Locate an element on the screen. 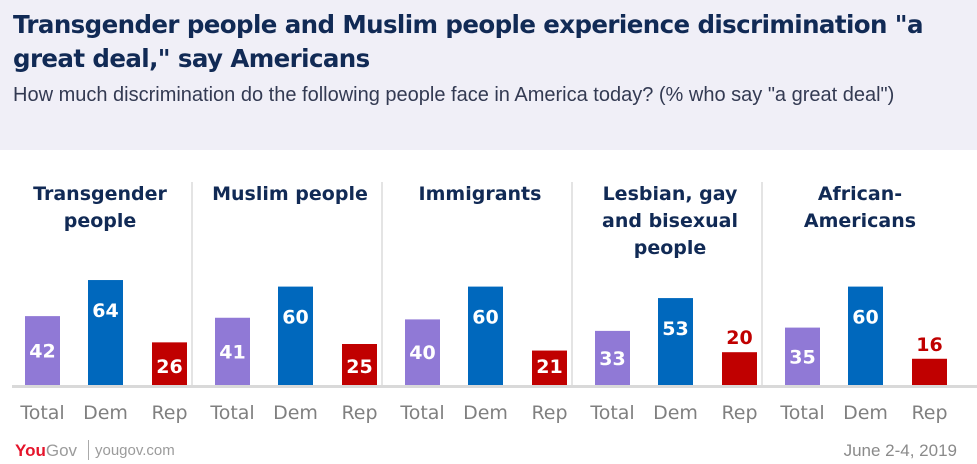 Image resolution: width=977 pixels, height=464 pixels. data-label: 33 is located at coordinates (612, 359).